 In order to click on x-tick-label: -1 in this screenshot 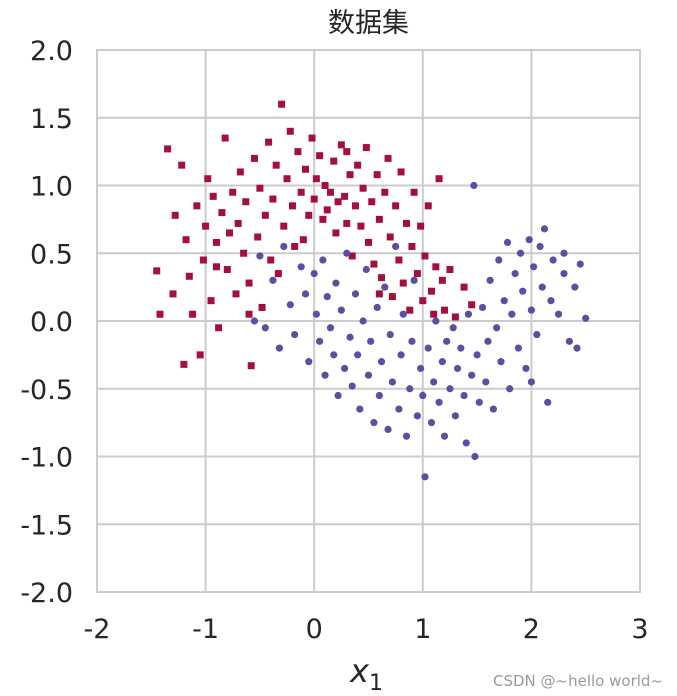, I will do `click(205, 629)`.